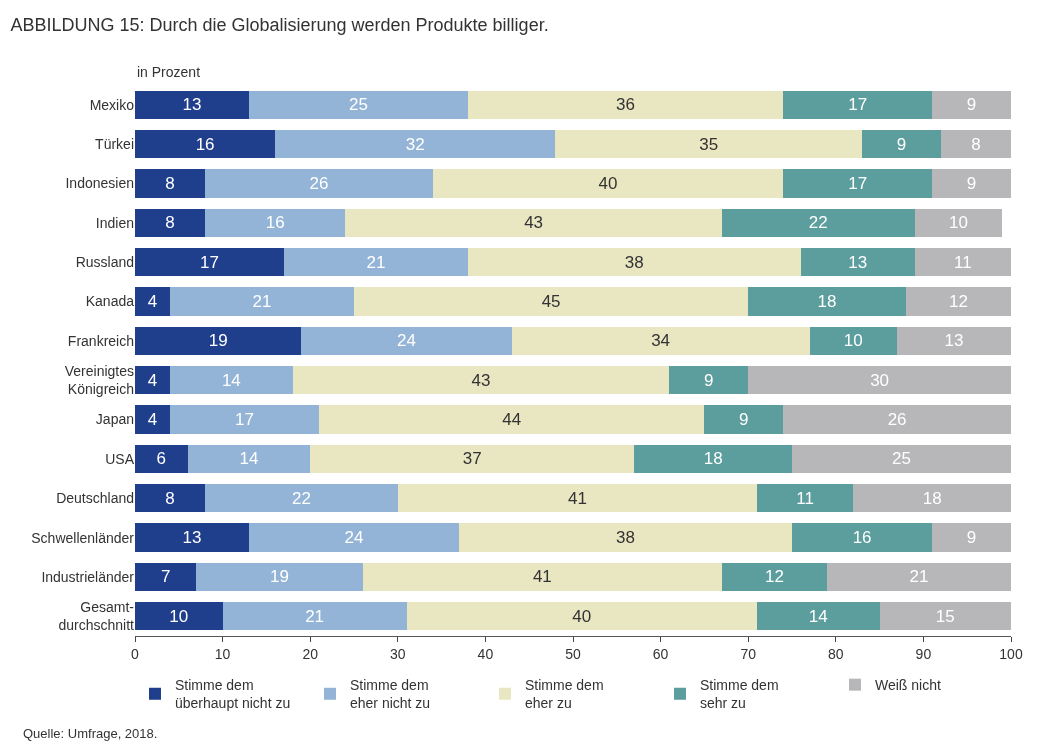 This screenshot has height=751, width=1039. I want to click on data-label: 7, so click(165, 577).